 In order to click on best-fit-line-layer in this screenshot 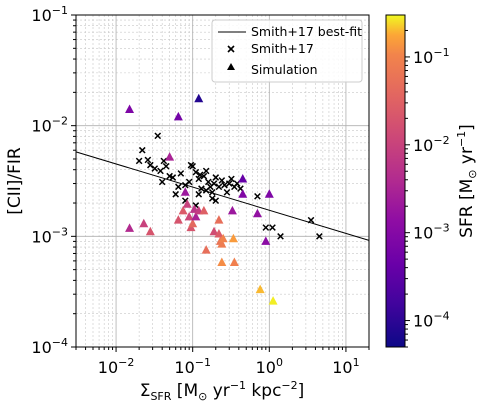, I will do `click(222, 196)`.